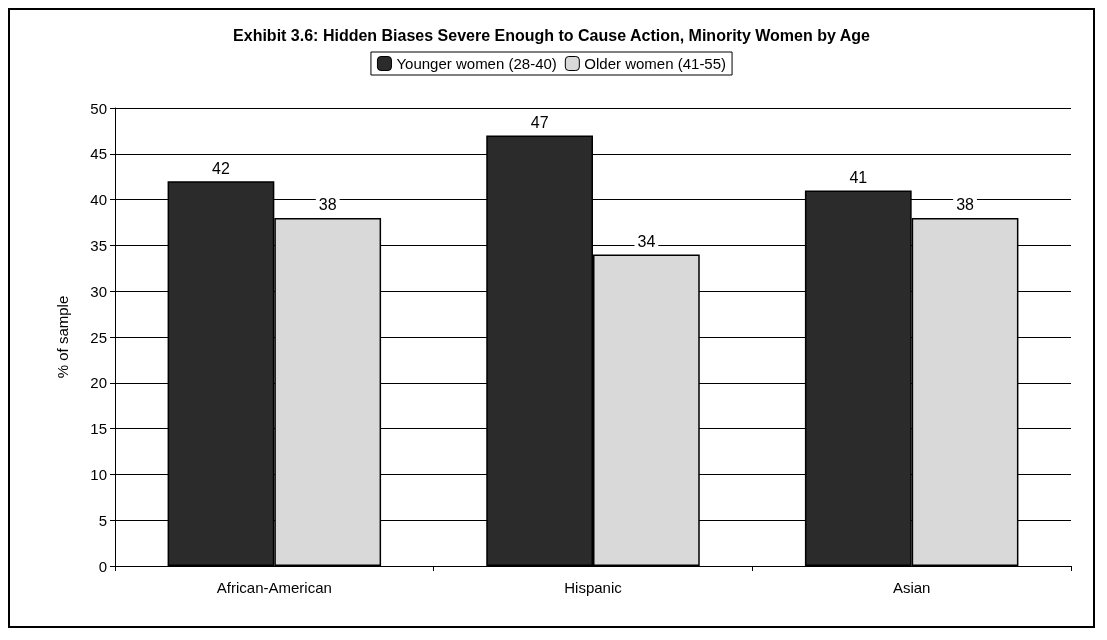 The height and width of the screenshot is (640, 1107). What do you see at coordinates (655, 63) in the screenshot?
I see `legend-label: Older women (41-55)` at bounding box center [655, 63].